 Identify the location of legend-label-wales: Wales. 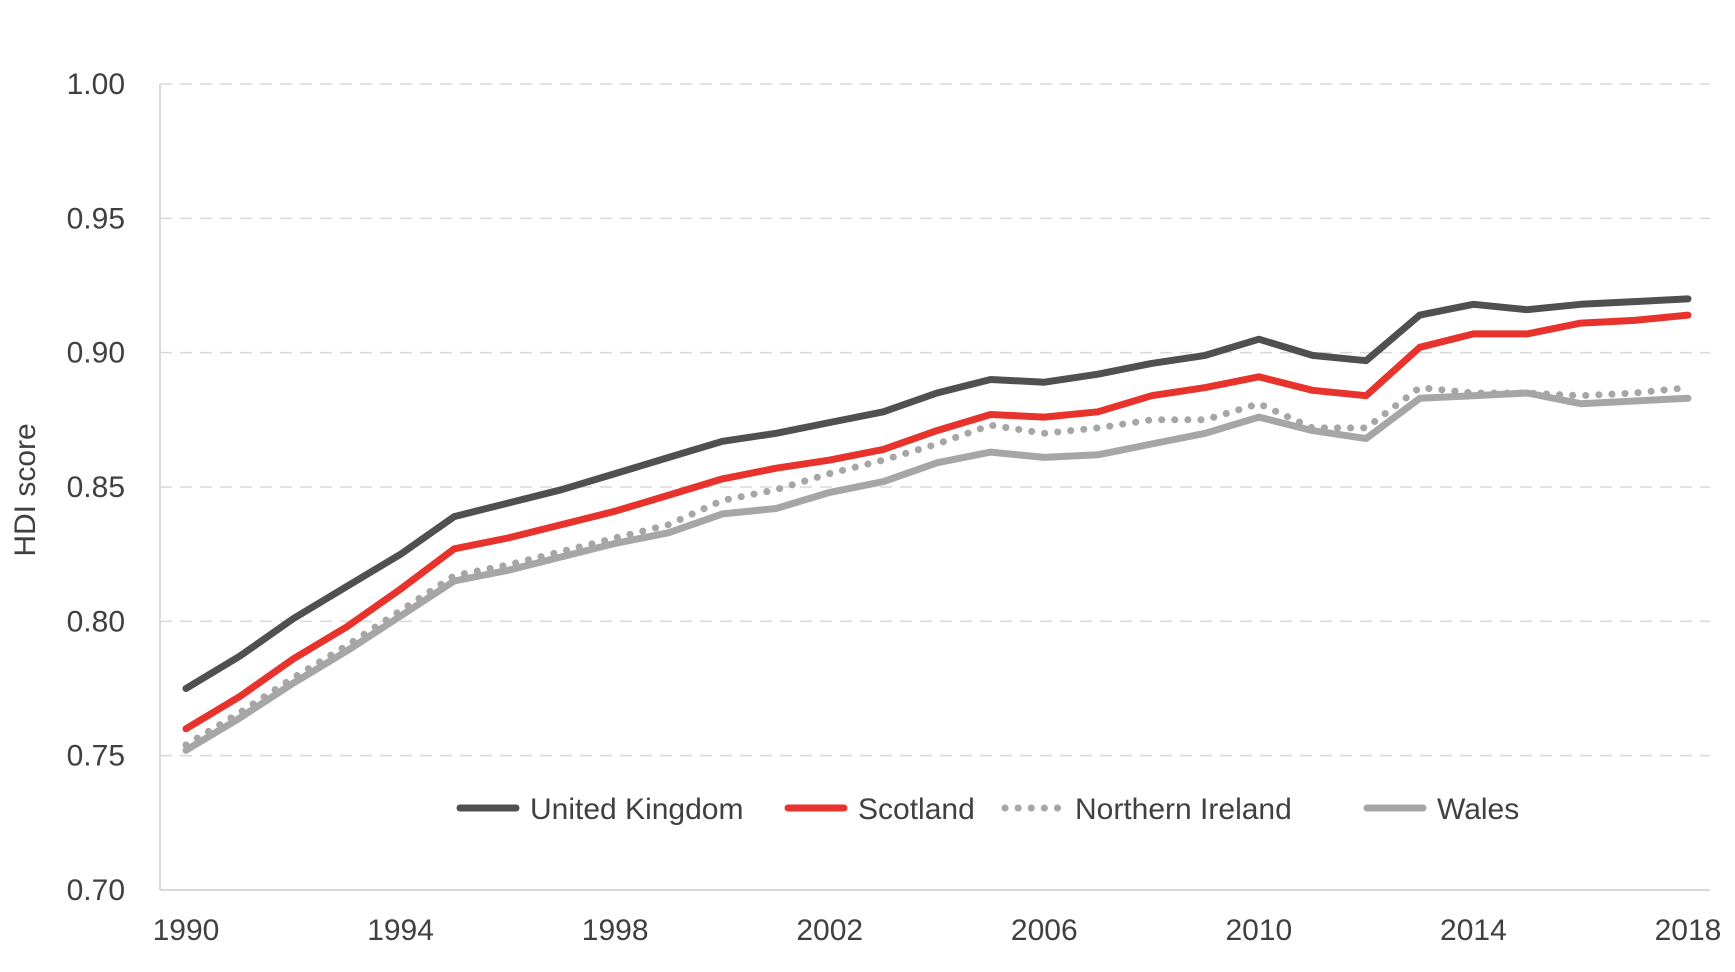
(1478, 809).